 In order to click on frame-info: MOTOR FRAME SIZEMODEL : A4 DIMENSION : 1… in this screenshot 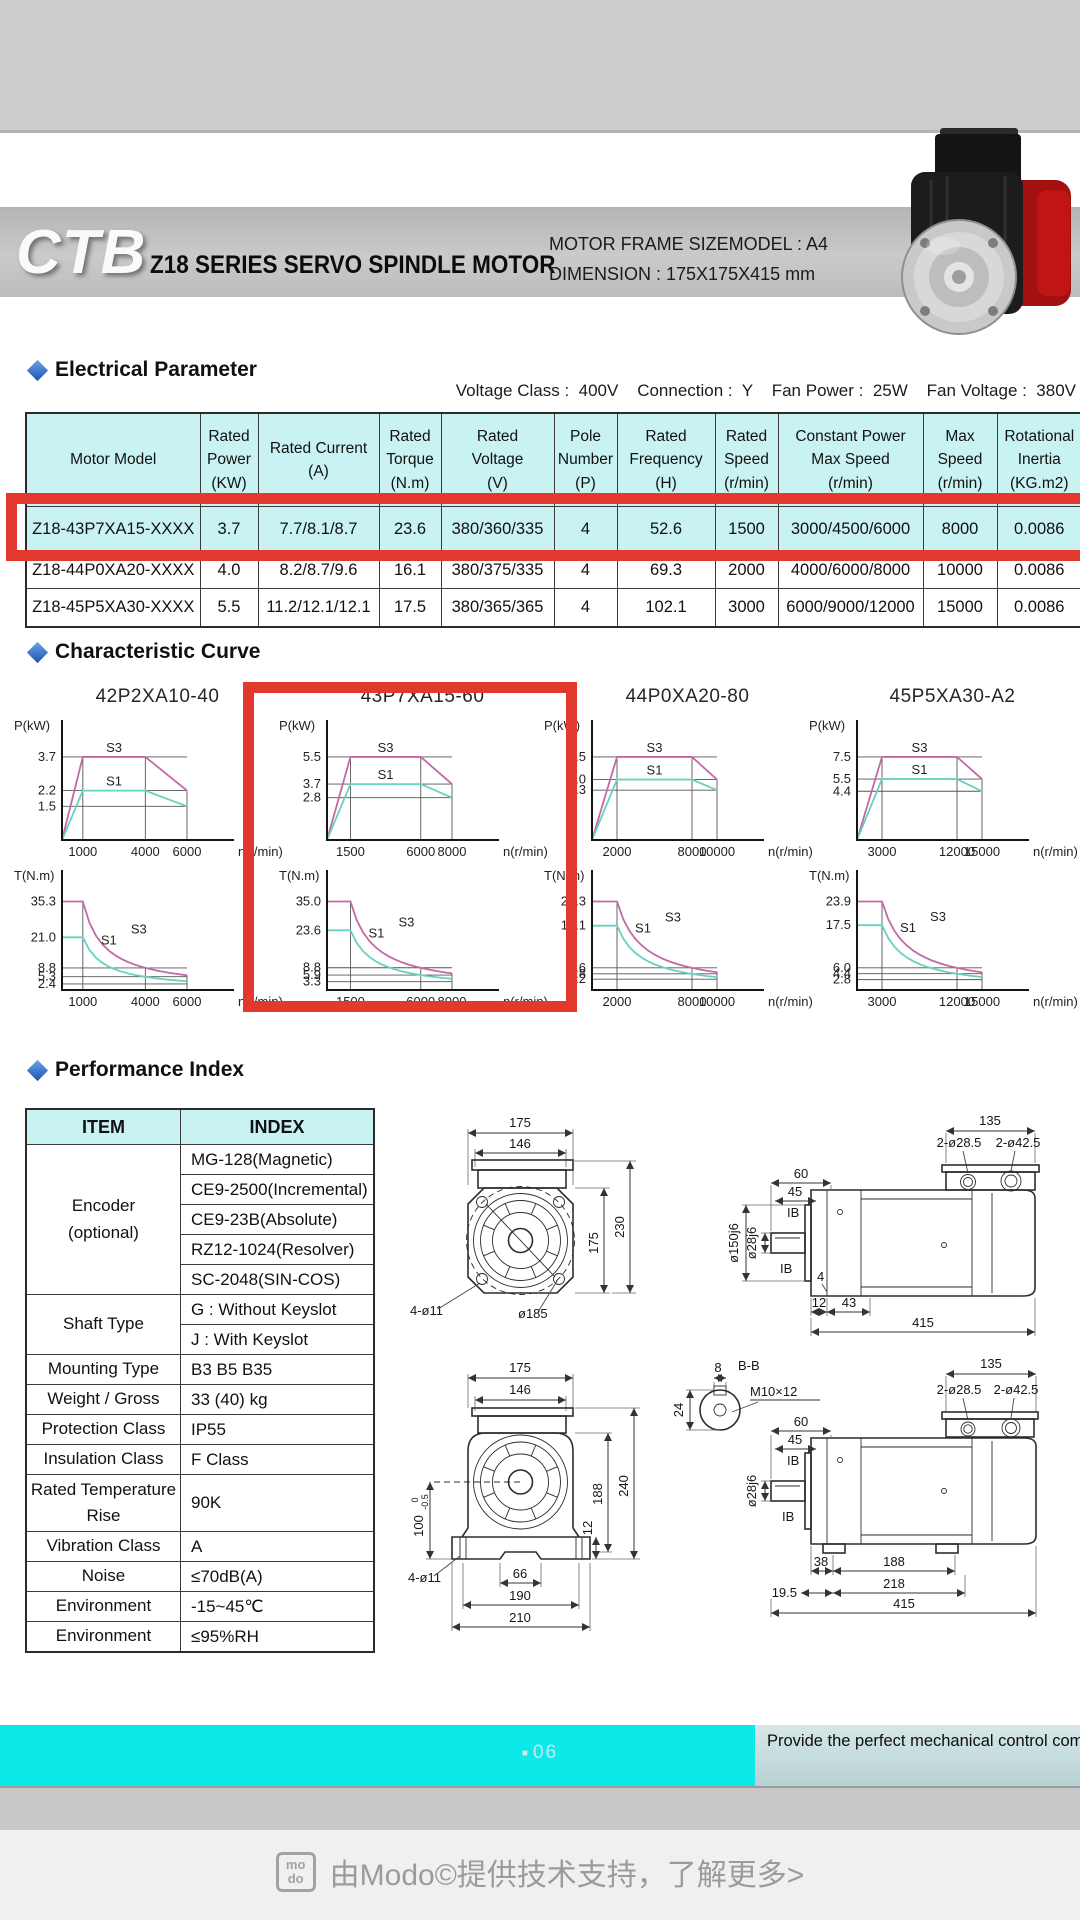, I will do `click(688, 259)`.